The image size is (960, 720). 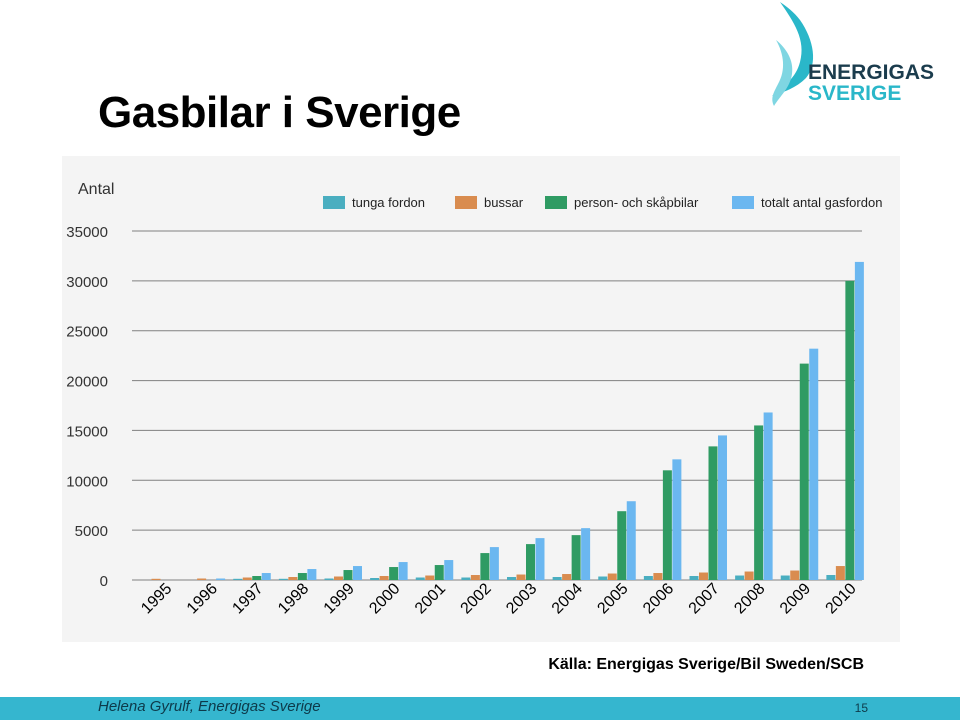 I want to click on y-tick-label: 30000, so click(x=87, y=282).